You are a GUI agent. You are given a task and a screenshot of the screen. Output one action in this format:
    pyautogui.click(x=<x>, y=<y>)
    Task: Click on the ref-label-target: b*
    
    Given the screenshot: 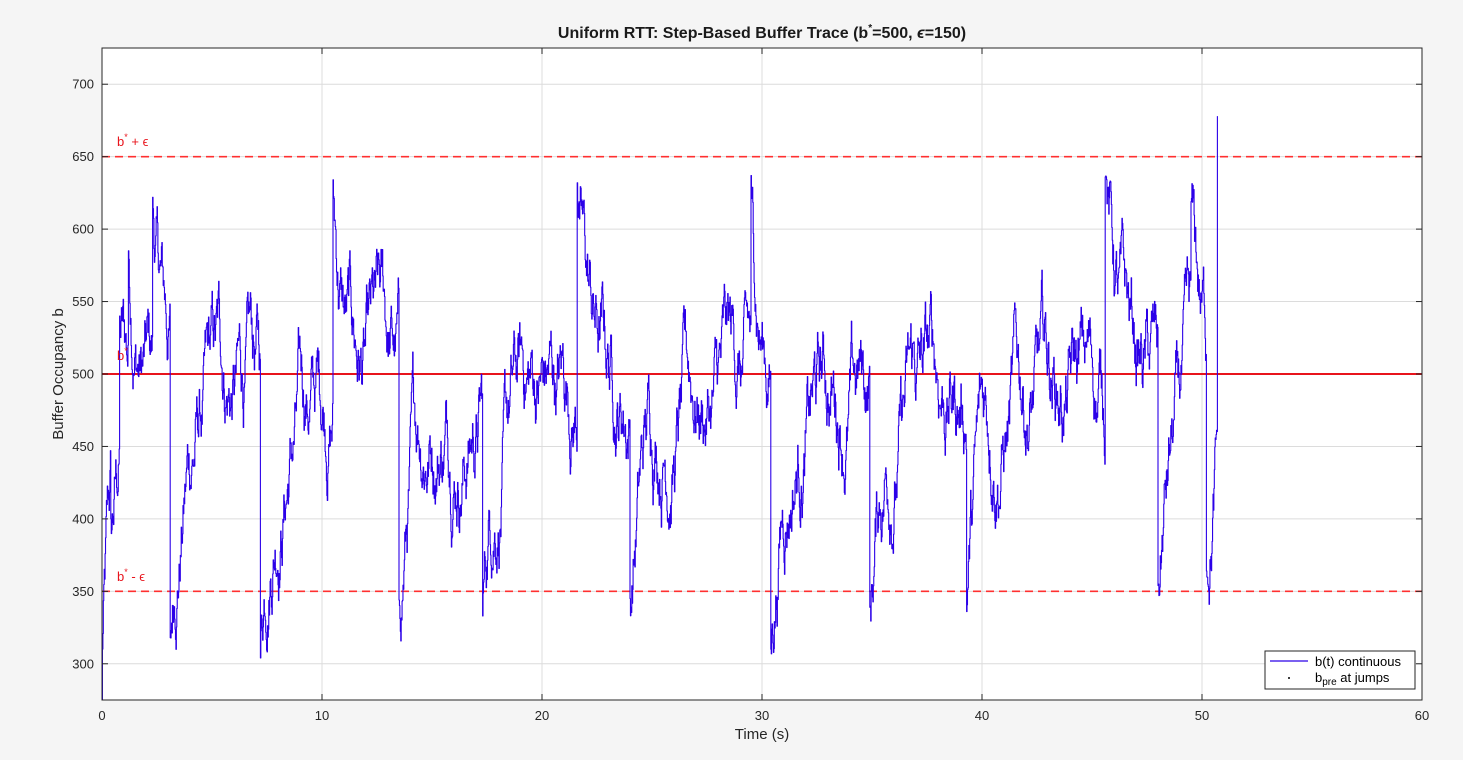 What is the action you would take?
    pyautogui.click(x=122, y=354)
    